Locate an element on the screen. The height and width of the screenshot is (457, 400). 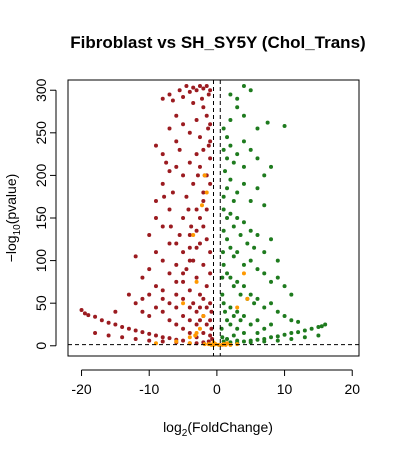
y-axis-label-sub: 10 is located at coordinates (17, 230).